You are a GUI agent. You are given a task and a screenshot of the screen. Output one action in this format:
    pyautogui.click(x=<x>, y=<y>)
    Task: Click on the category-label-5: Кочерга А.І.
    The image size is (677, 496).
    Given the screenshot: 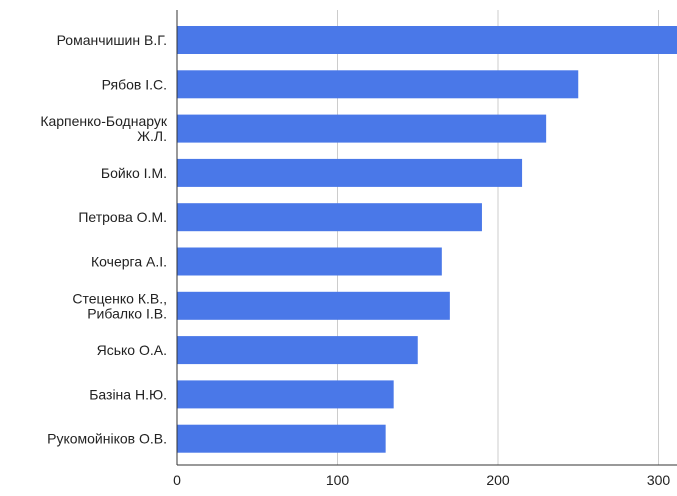 What is the action you would take?
    pyautogui.click(x=129, y=262)
    